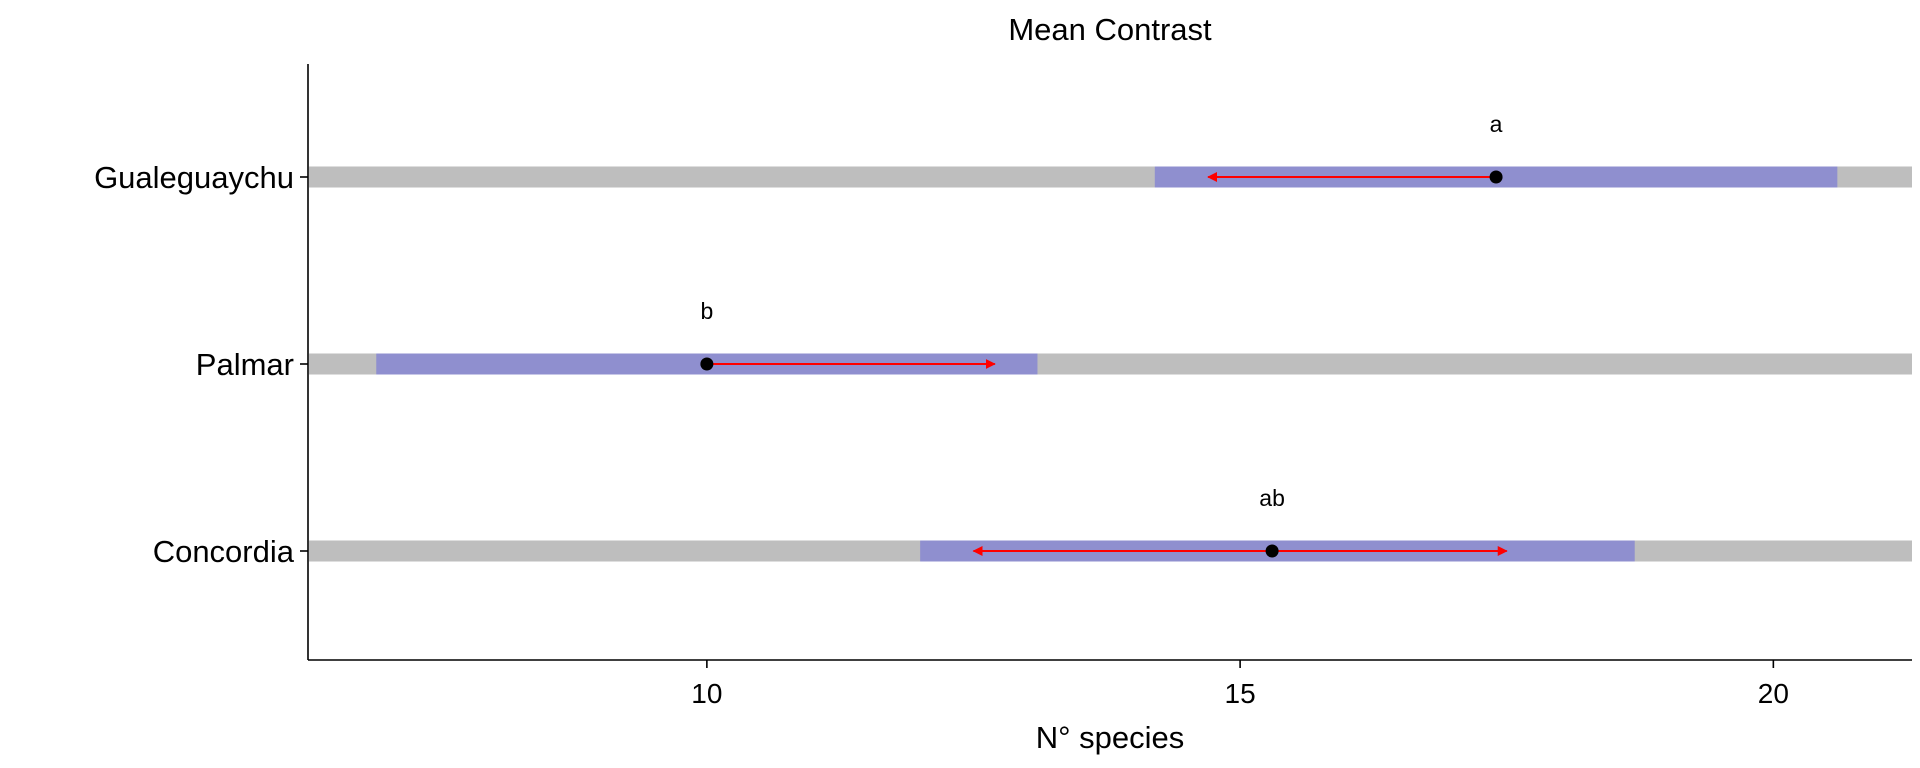 Image resolution: width=1920 pixels, height=768 pixels. Describe the element at coordinates (224, 551) in the screenshot. I see `y-tick-label-concordia: Concordia` at that location.